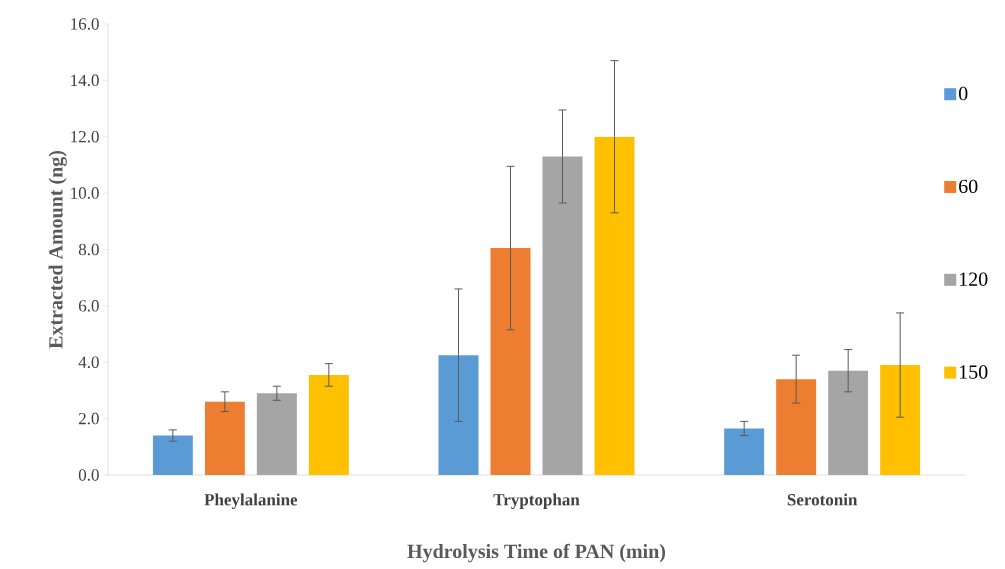 The image size is (1005, 569). I want to click on y-tick-label: 12.0, so click(85, 136).